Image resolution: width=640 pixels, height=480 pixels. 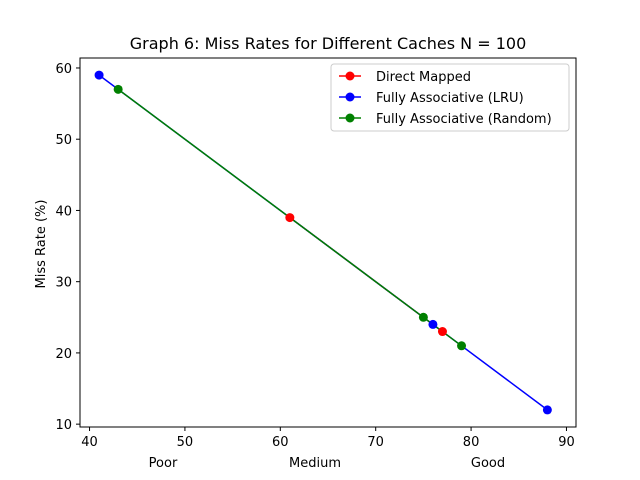 What do you see at coordinates (375, 442) in the screenshot?
I see `x-tick-label: 70` at bounding box center [375, 442].